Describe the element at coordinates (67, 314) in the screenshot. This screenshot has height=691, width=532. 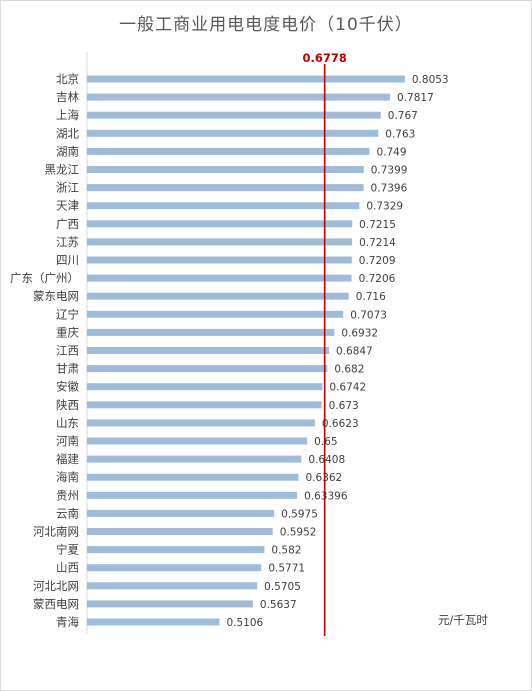
I see `category-label: 辽宁` at that location.